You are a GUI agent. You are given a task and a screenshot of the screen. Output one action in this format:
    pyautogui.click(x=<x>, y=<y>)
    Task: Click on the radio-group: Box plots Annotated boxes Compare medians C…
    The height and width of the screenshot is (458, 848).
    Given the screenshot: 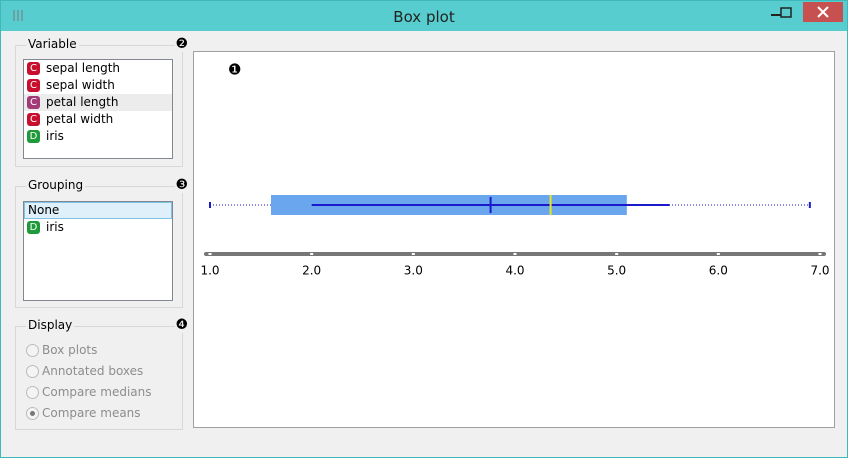 What is the action you would take?
    pyautogui.click(x=96, y=382)
    